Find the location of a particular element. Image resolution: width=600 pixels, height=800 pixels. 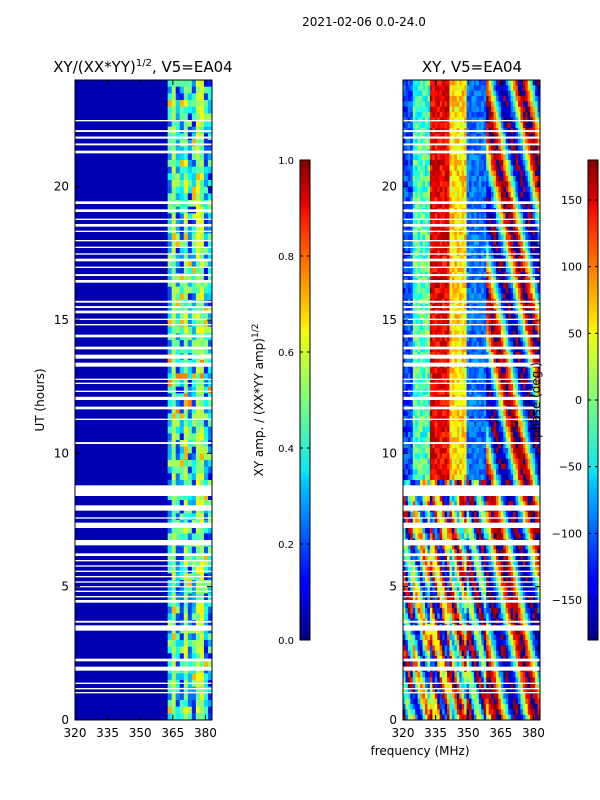

figure-suptitle: 2021-02-06 0.0-24.0 is located at coordinates (364, 22).